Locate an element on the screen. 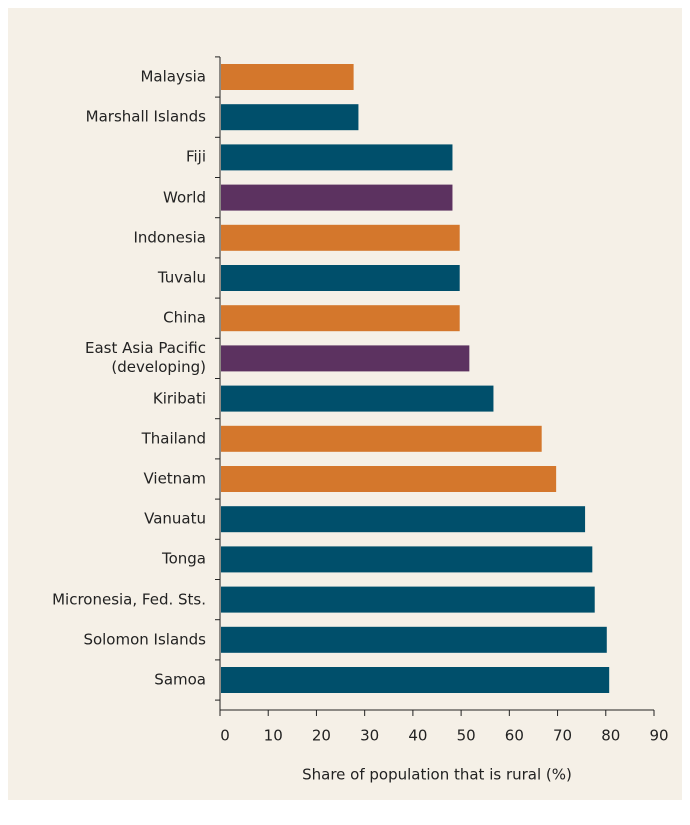  x-tick-label: 50 is located at coordinates (466, 736).